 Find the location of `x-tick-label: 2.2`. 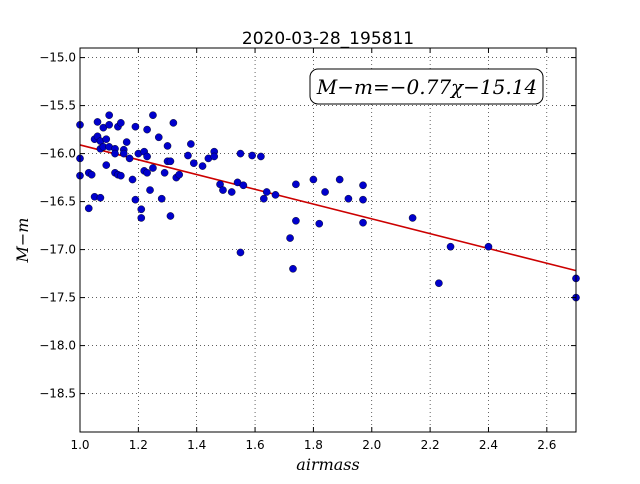

x-tick-label: 2.2 is located at coordinates (430, 445).